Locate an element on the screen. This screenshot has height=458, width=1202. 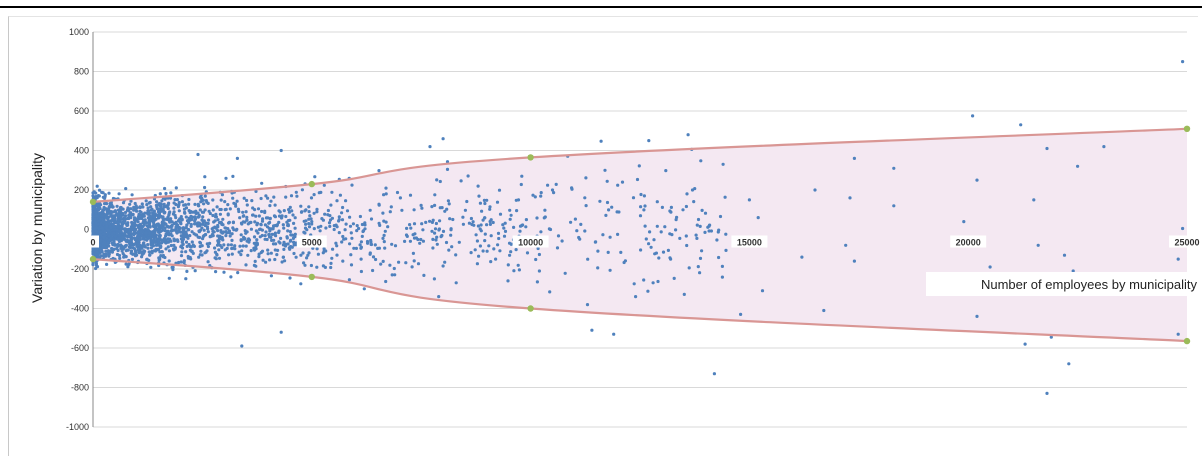
window-top-rule is located at coordinates (601, 7).